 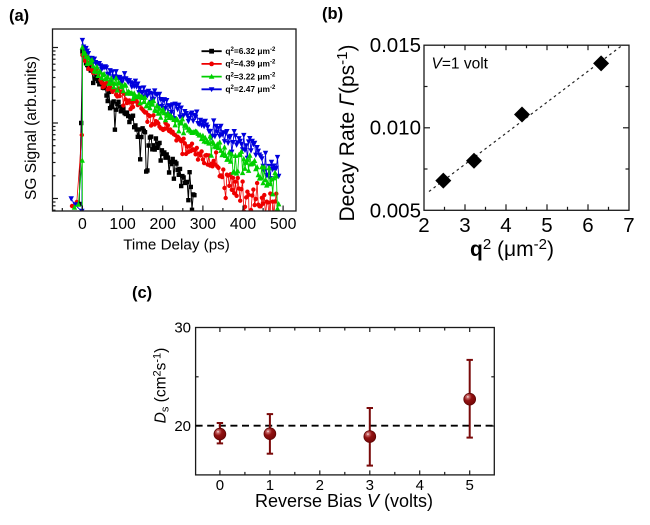 What do you see at coordinates (122, 224) in the screenshot?
I see `svg-text: 100` at bounding box center [122, 224].